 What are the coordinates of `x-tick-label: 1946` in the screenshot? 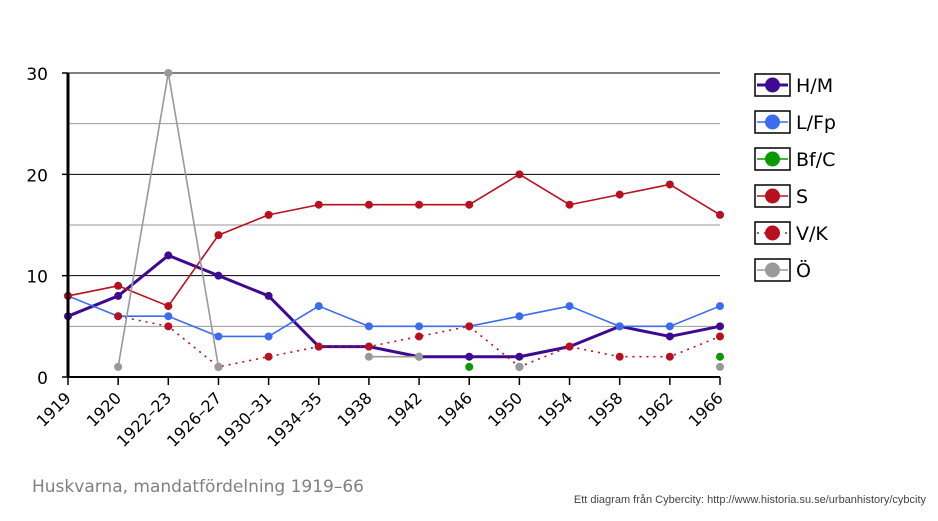 It's located at (455, 409).